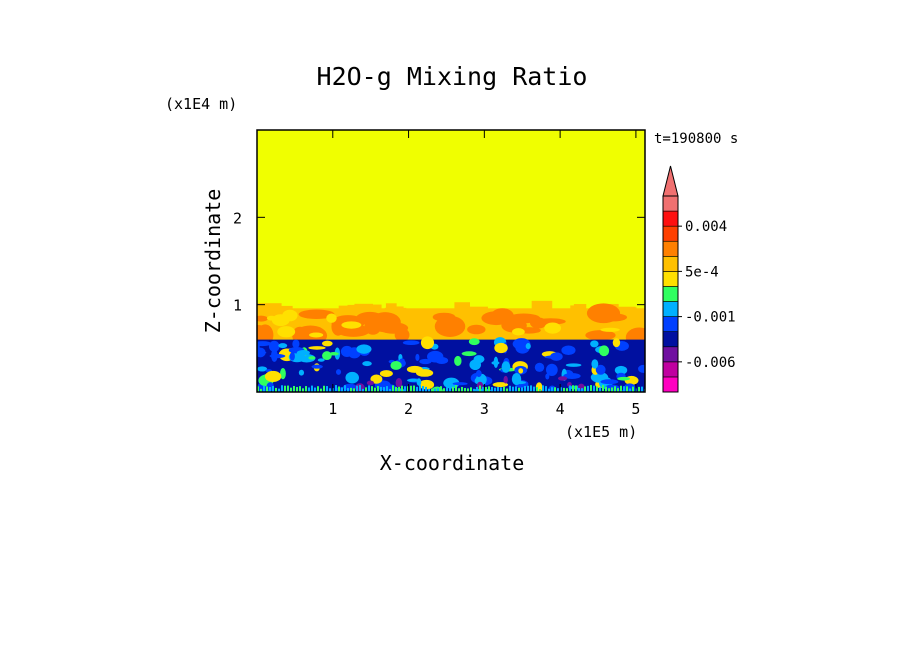 This screenshot has width=904, height=658. What do you see at coordinates (452, 463) in the screenshot?
I see `x-axis-label: X-coordinate` at bounding box center [452, 463].